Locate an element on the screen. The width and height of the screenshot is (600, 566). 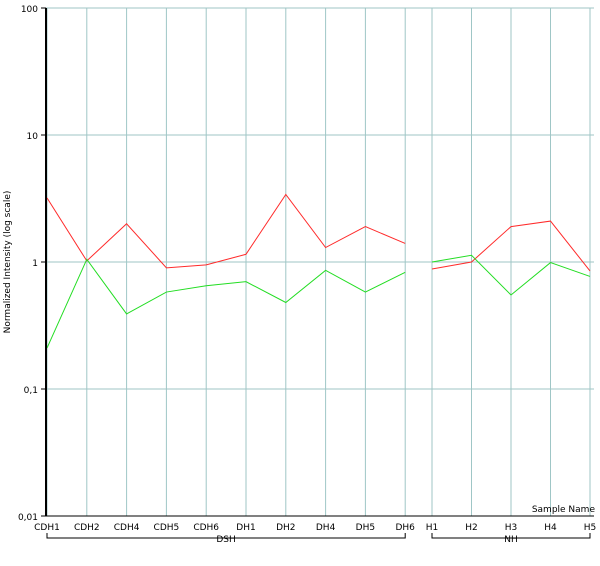
x-tick-label: H2 is located at coordinates (471, 528).